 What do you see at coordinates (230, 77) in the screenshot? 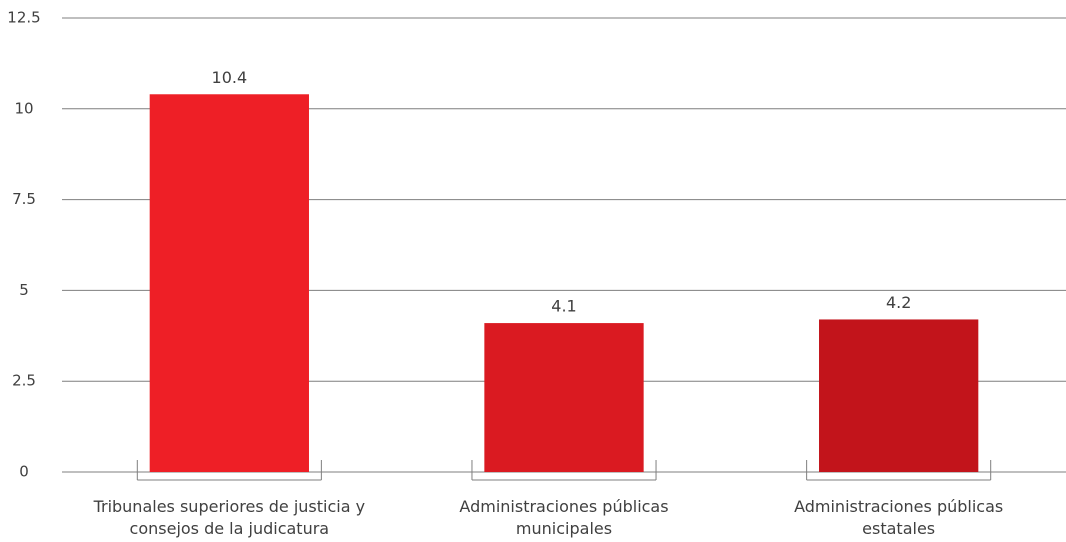
I see `value-label: 10.4` at bounding box center [230, 77].